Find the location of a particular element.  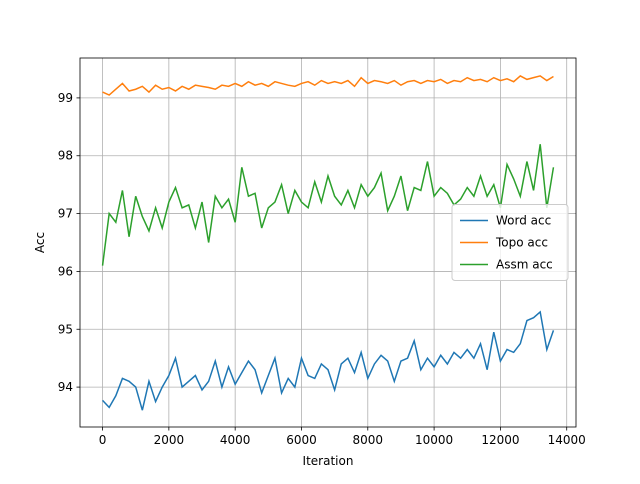

legend: Word acc Topo acc Assm acc is located at coordinates (510, 242).